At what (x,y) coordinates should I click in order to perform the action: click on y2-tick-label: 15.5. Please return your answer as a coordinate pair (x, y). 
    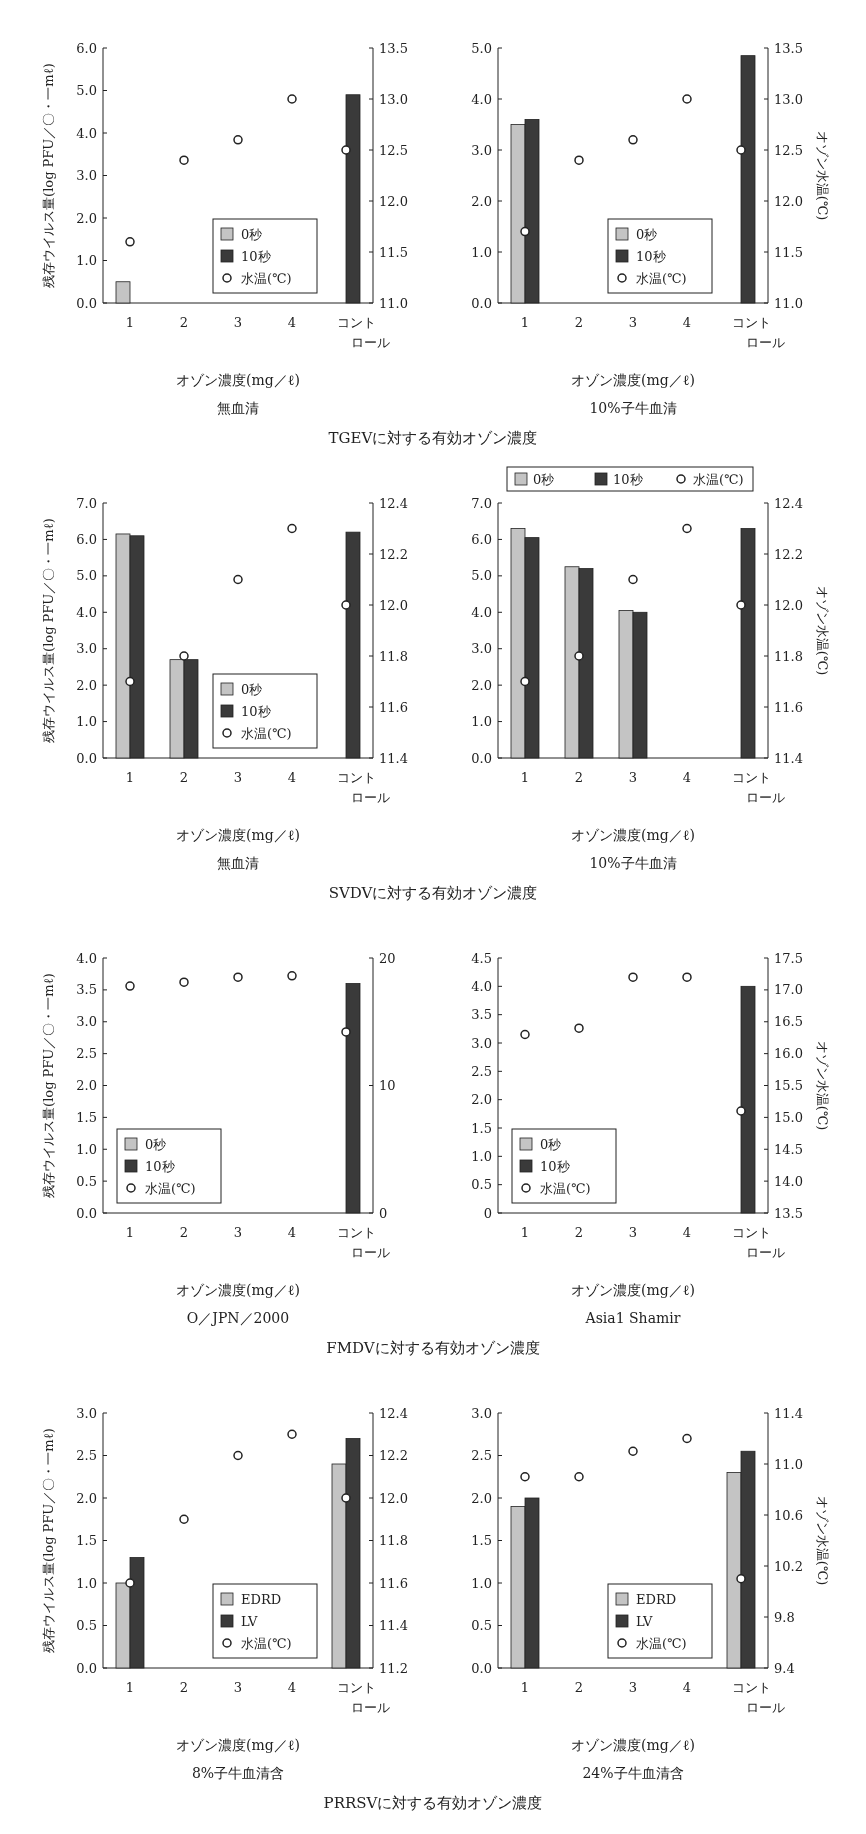
    Looking at the image, I should click on (788, 1086).